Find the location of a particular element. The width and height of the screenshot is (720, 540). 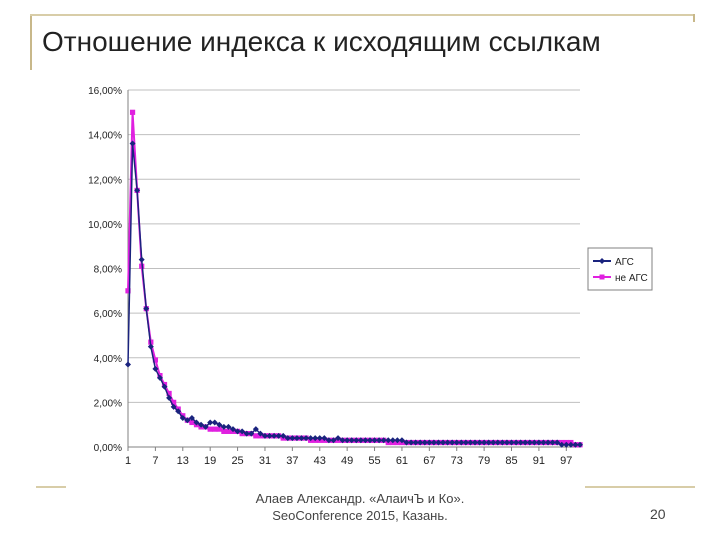

footer-author: Алаев Александр. «АлаичЪ и Ко». is located at coordinates (360, 498).